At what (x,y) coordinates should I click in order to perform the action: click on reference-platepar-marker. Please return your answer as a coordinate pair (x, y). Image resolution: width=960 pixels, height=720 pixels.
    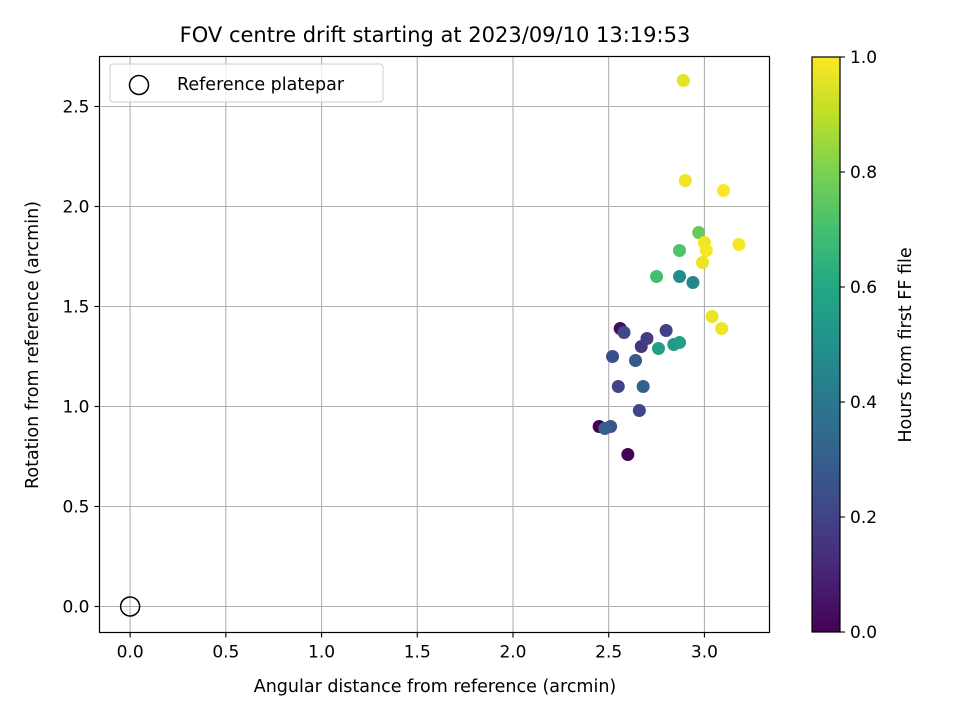
    Looking at the image, I should click on (130, 606).